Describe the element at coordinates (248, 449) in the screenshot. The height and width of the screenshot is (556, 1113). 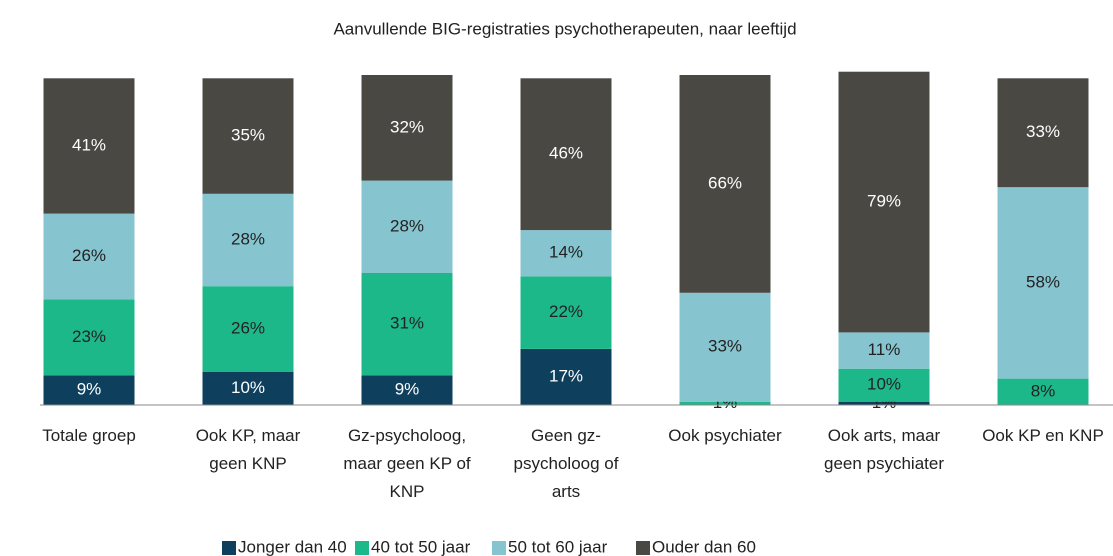
I see `x-tick-label: Ook KP, maar geen KNP` at that location.